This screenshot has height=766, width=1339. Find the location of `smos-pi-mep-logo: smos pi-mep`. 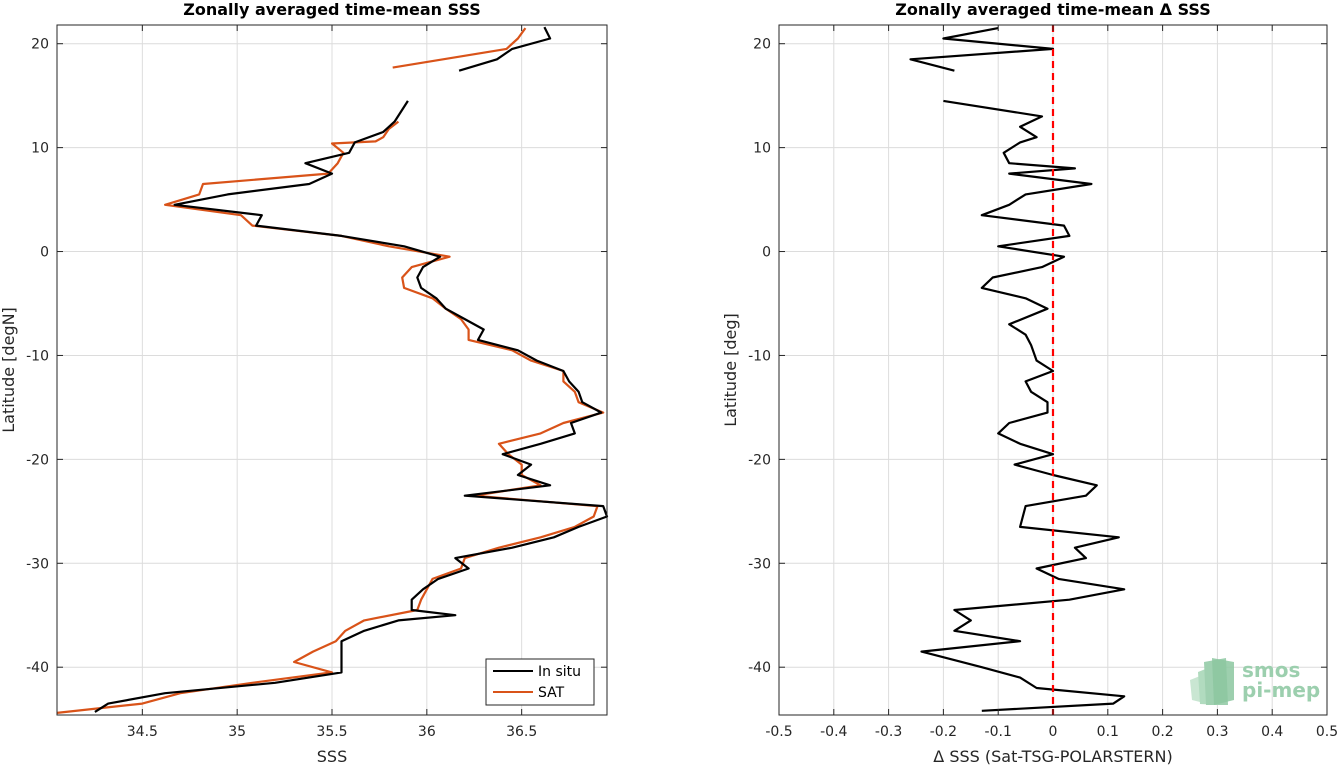

smos-pi-mep-logo: smos pi-mep is located at coordinates (1255, 681).